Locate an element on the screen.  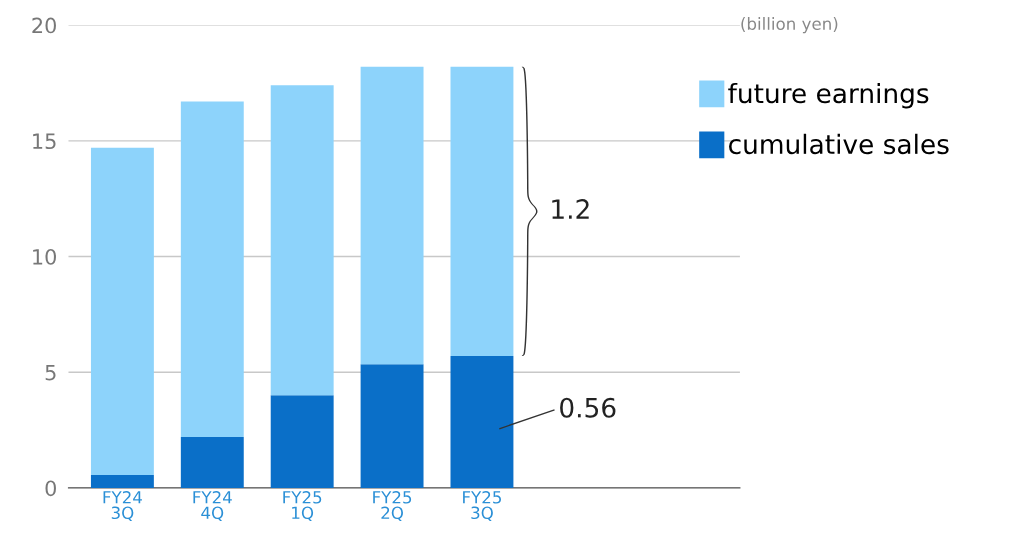
y-tick-label: 15 is located at coordinates (44, 141).